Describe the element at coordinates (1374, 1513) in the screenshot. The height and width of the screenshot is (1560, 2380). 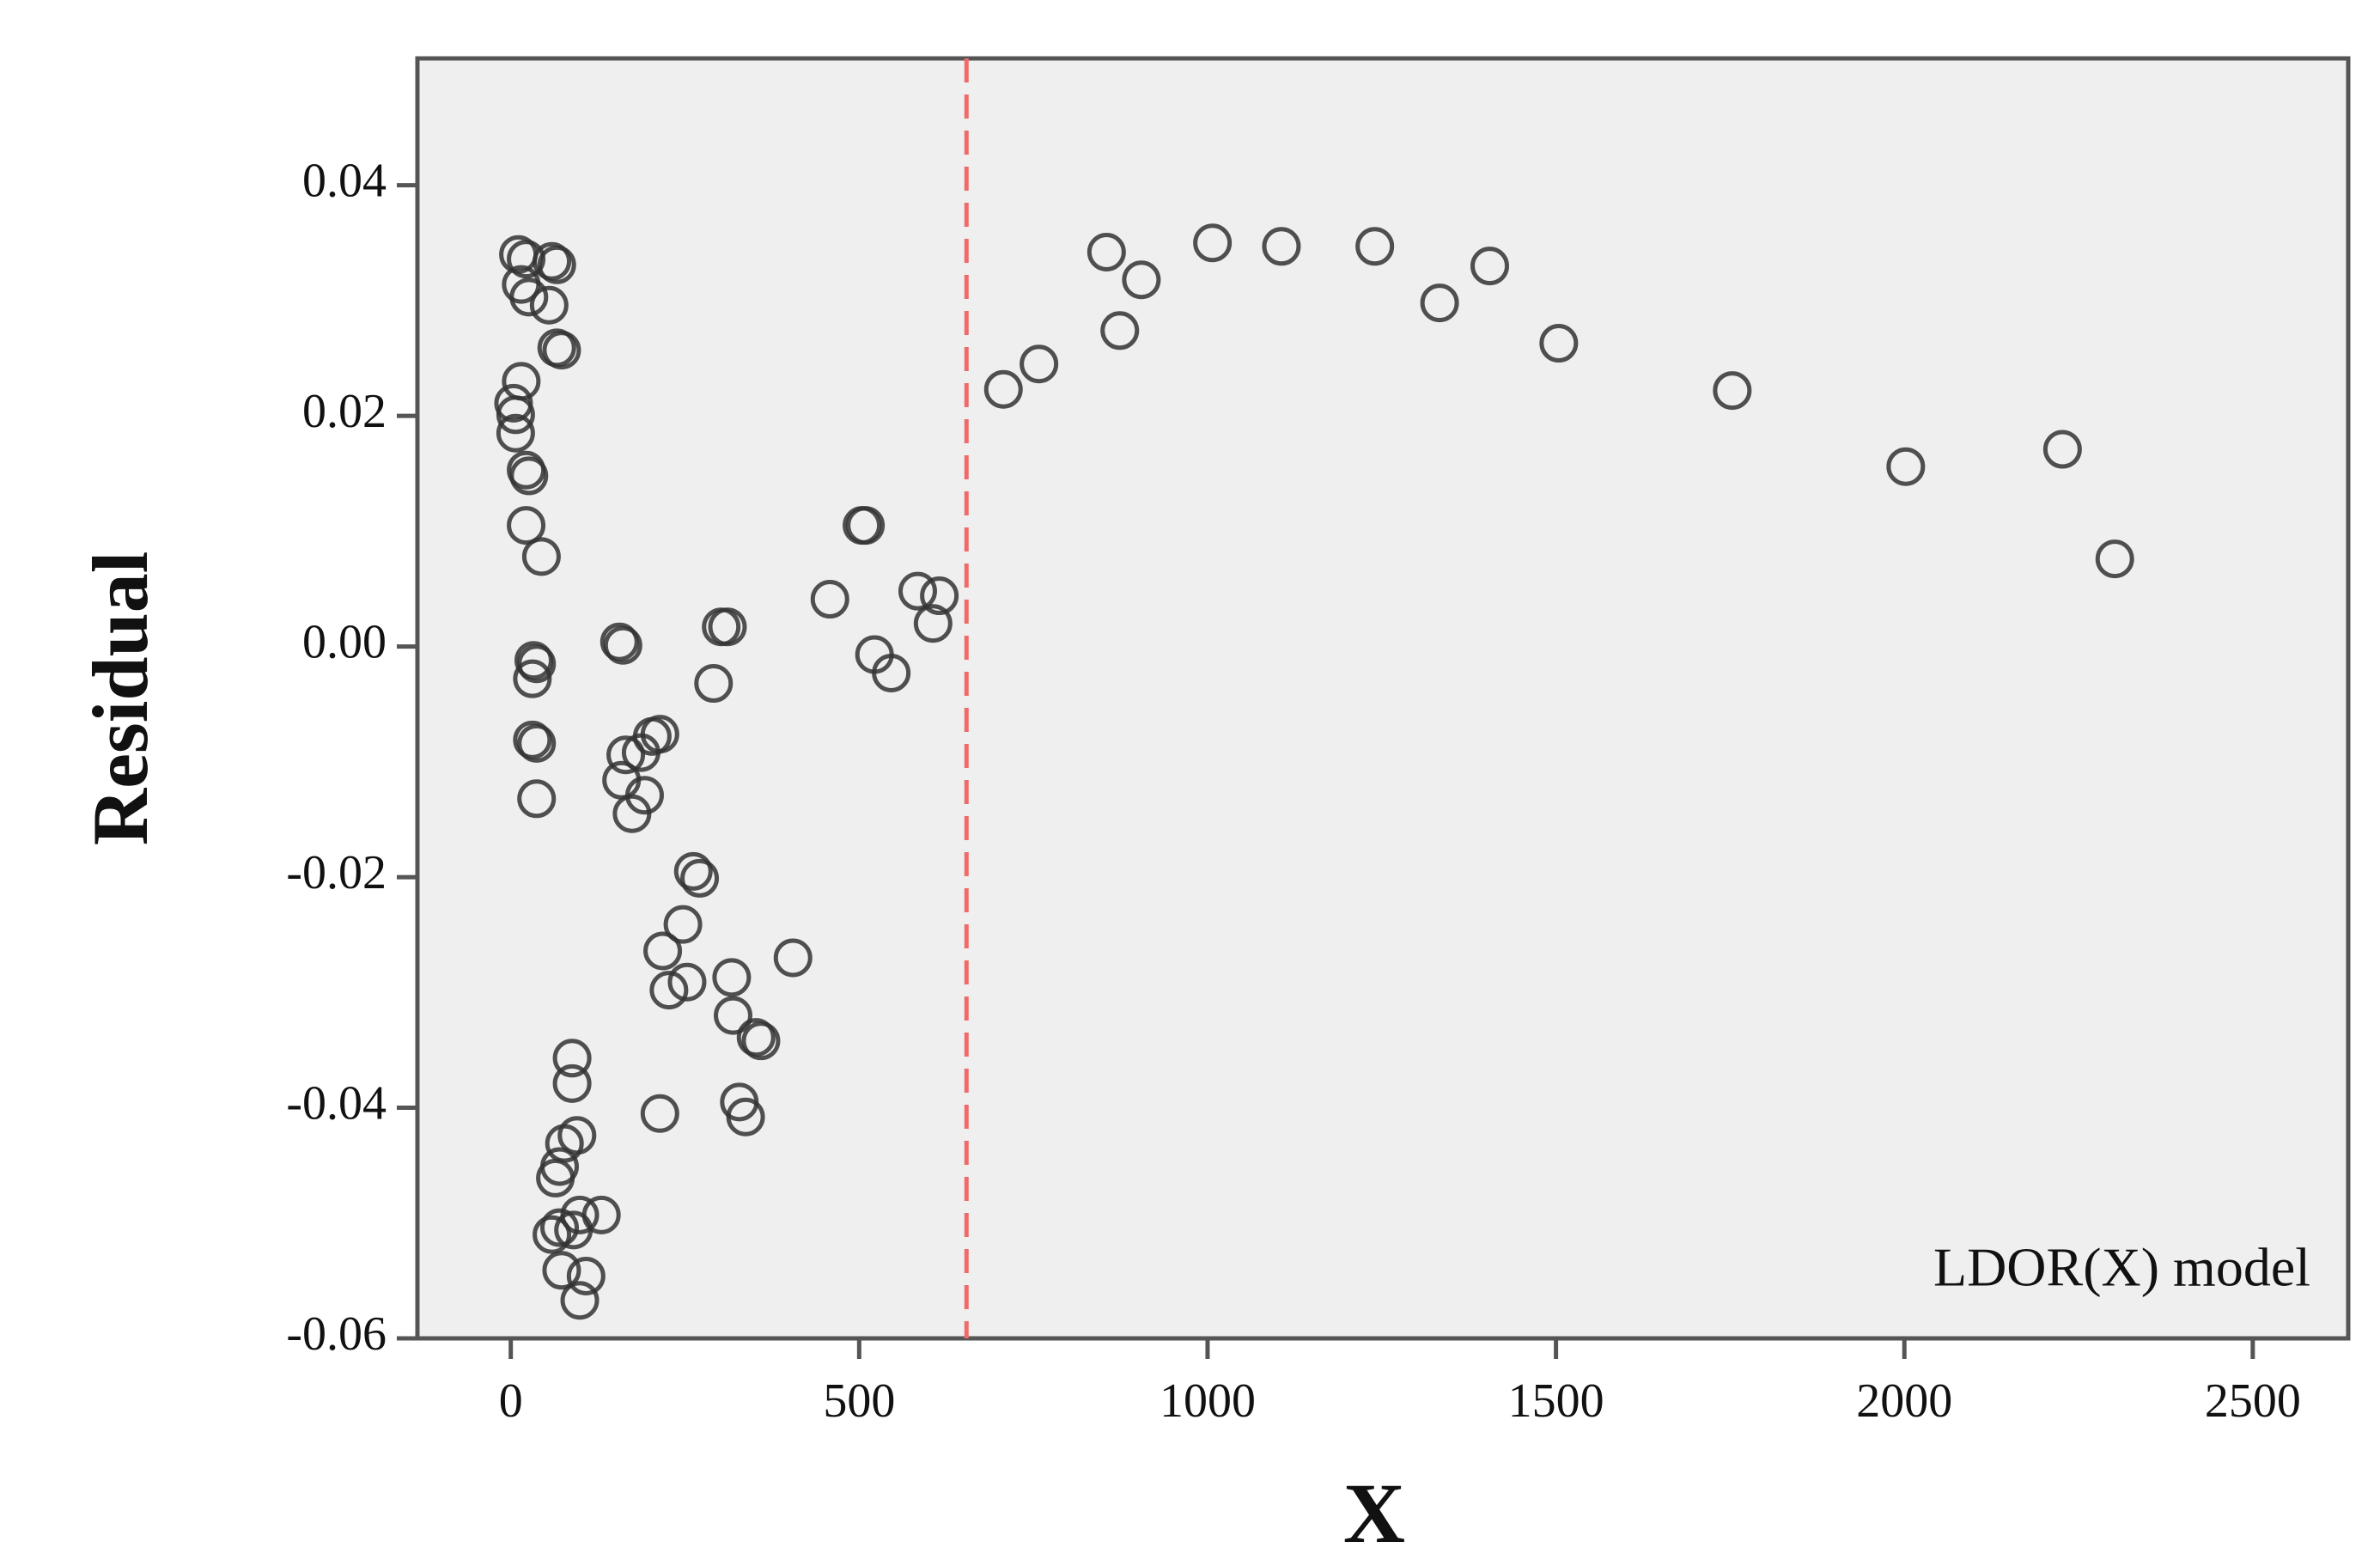
I see `x-axis-title: X` at that location.